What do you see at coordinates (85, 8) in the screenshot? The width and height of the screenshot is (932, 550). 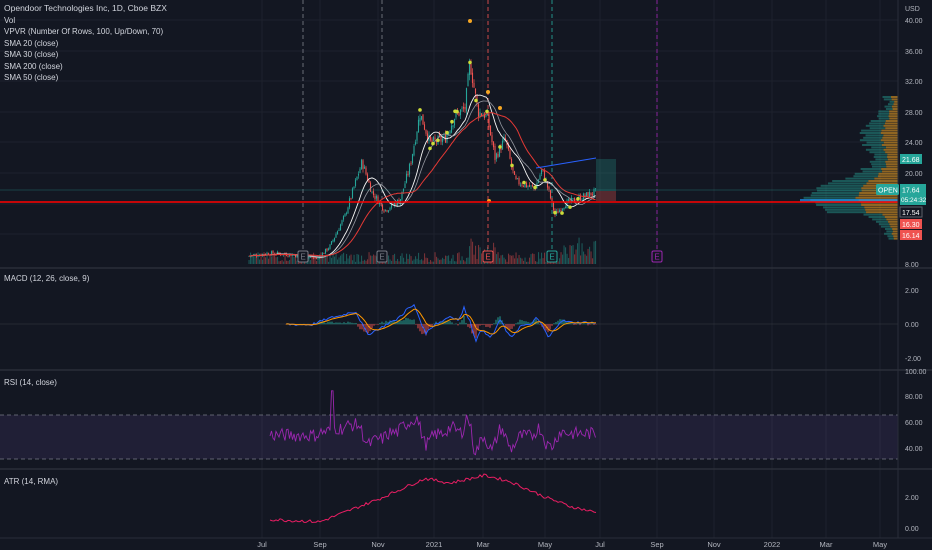 I see `symbol-title: Opendoor Technologies Inc, 1D, Cboe BZX` at bounding box center [85, 8].